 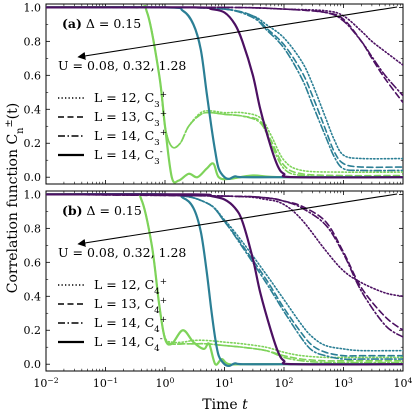 I want to click on legend-label: L = 13, C3+, so click(x=130, y=119).